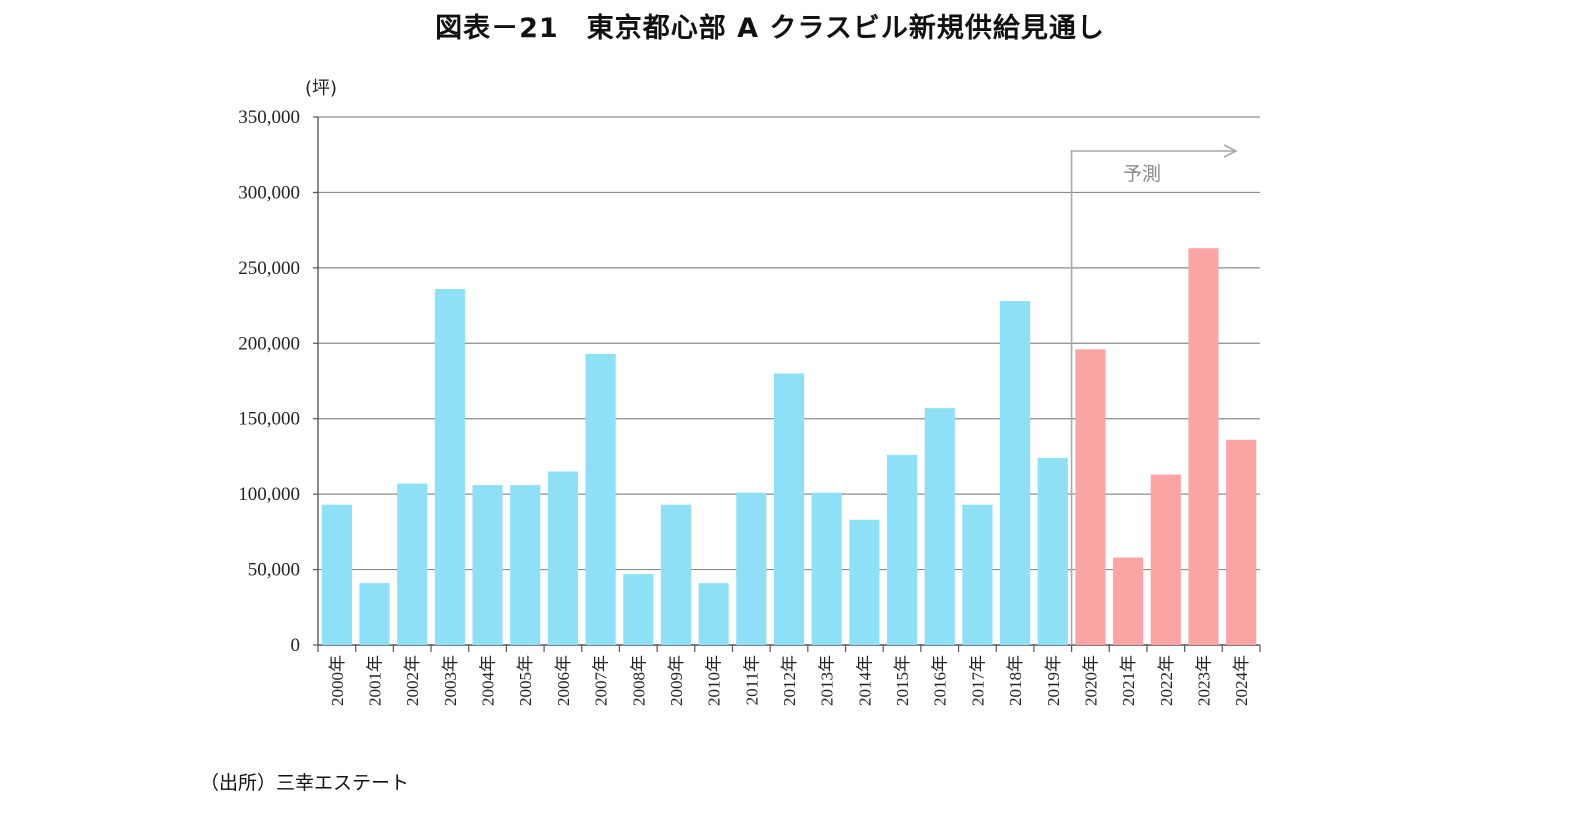 The width and height of the screenshot is (1574, 816). What do you see at coordinates (563, 680) in the screenshot?
I see `x-tick-label: 2006年` at bounding box center [563, 680].